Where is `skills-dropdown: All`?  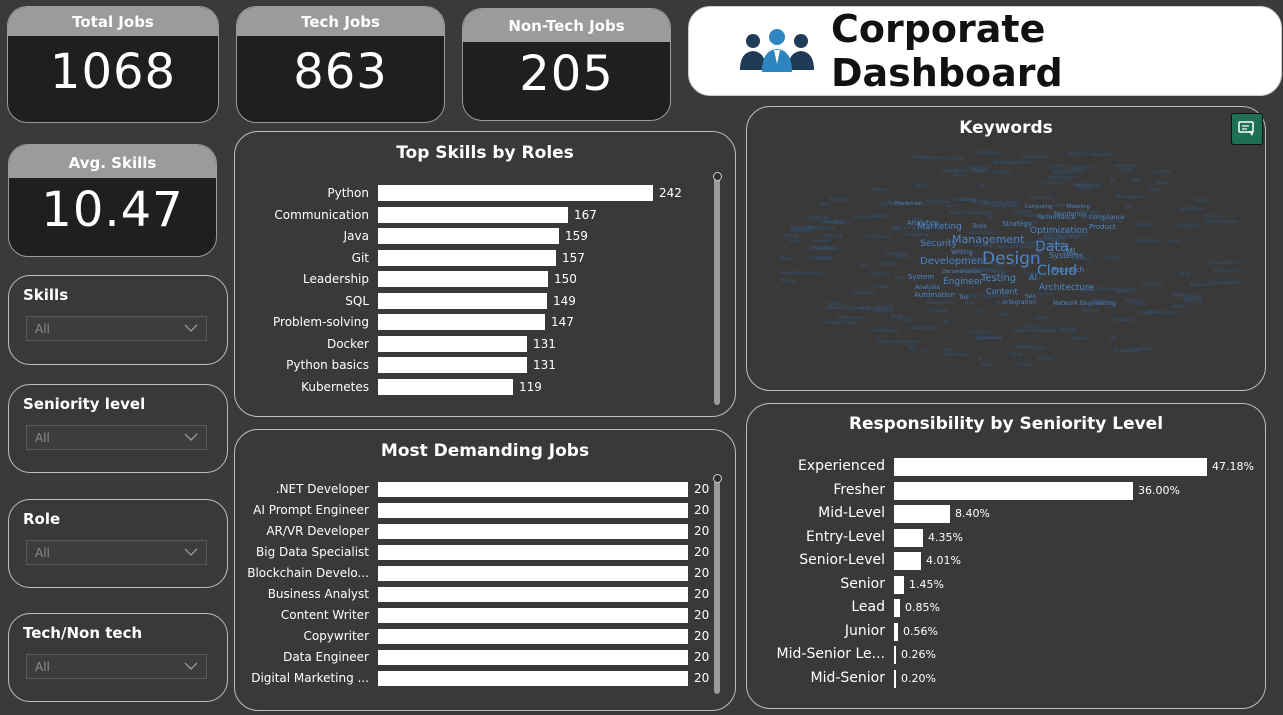
skills-dropdown: All is located at coordinates (116, 328).